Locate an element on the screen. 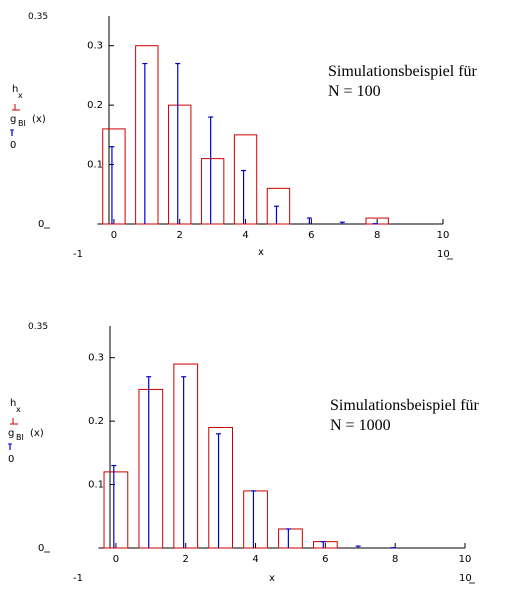 The height and width of the screenshot is (594, 520). chart2-legend-g-arg: (x) is located at coordinates (37, 433).